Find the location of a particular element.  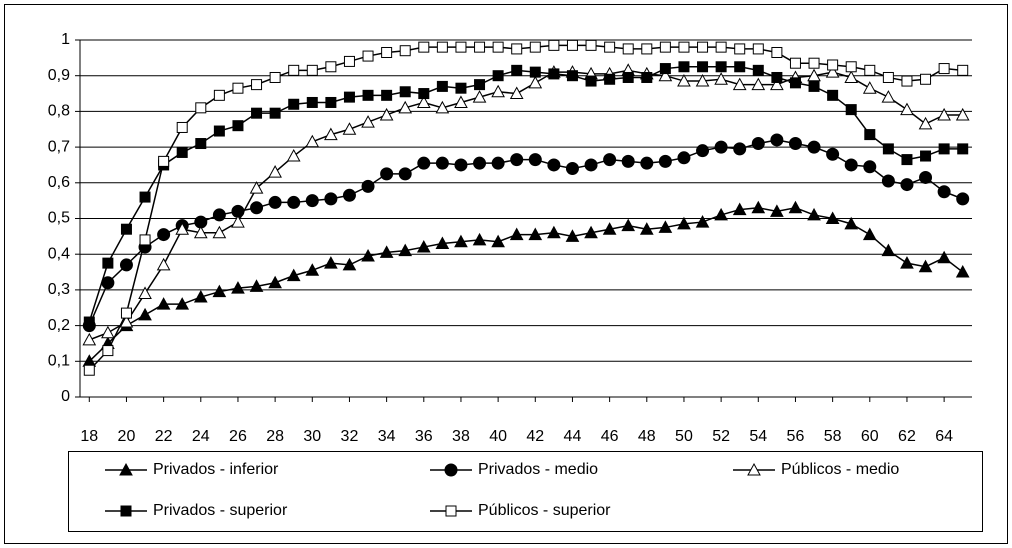

x-tick-label: 54 is located at coordinates (758, 436).